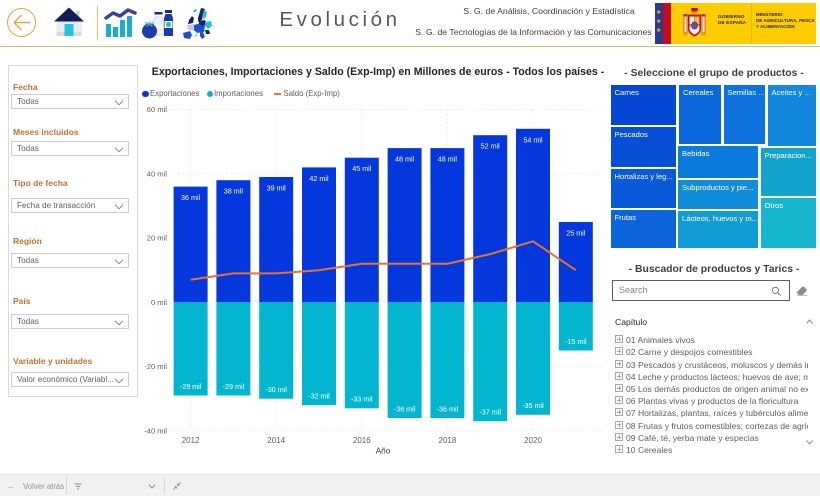 This screenshot has width=820, height=496. I want to click on svg-text: -33 mil, so click(362, 399).